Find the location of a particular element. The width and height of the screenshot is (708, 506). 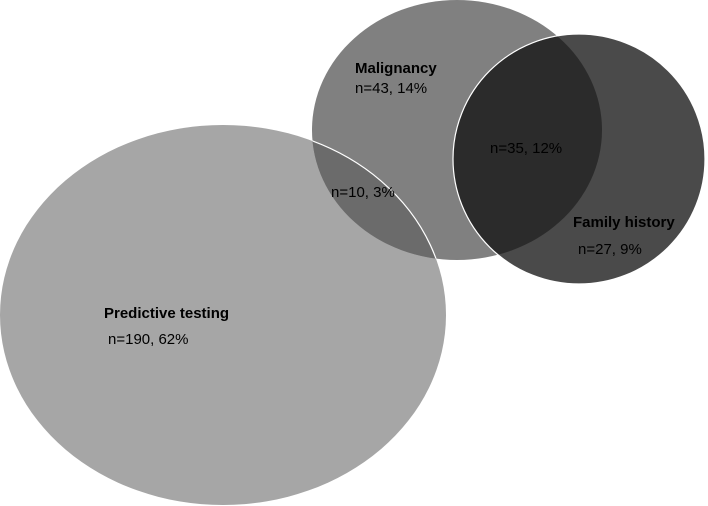

set-label: Malignancy is located at coordinates (396, 68).